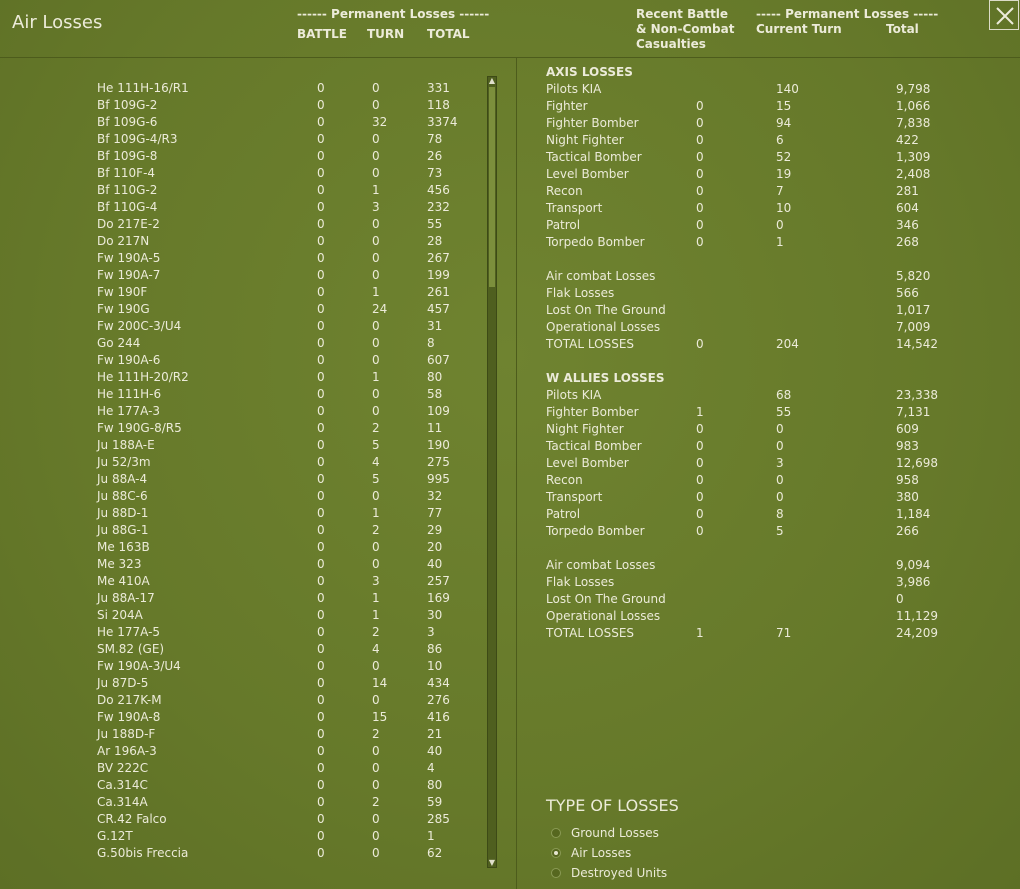  I want to click on type-title: TYPE OF LOSSES, so click(612, 805).